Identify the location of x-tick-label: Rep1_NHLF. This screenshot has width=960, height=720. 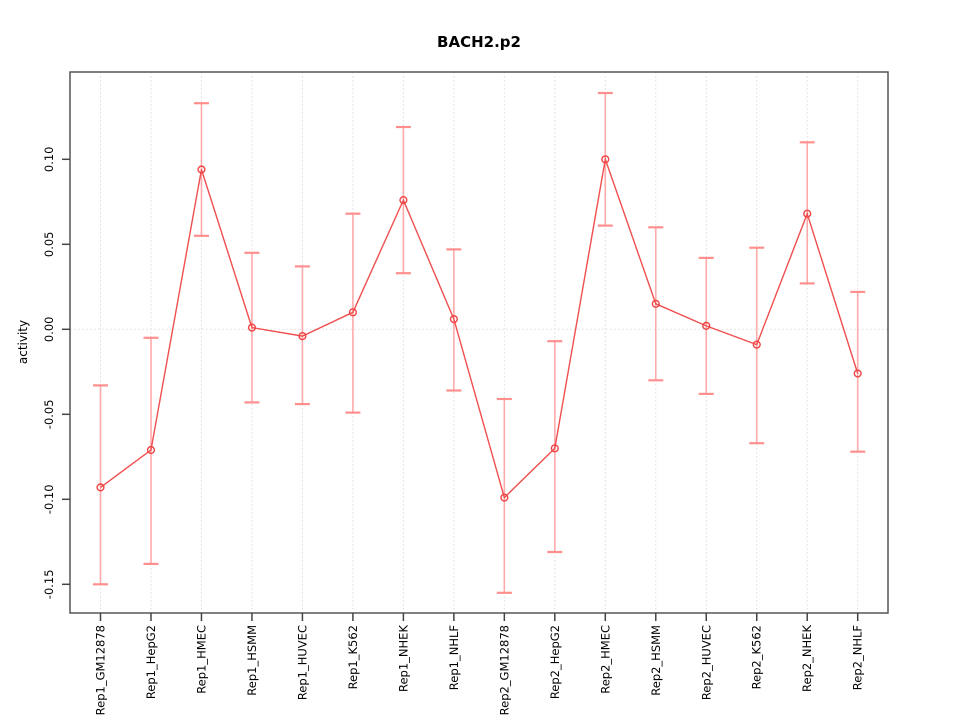
(454, 657).